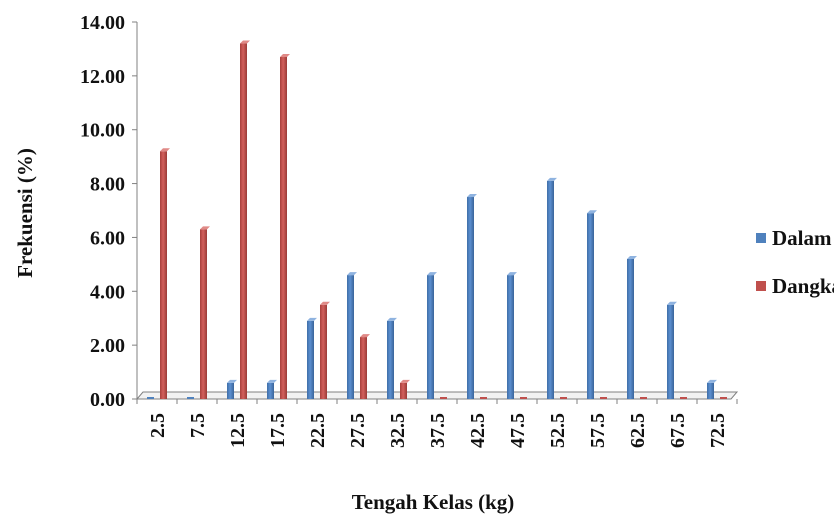  Describe the element at coordinates (438, 430) in the screenshot. I see `x-tick-label: 37.5` at that location.